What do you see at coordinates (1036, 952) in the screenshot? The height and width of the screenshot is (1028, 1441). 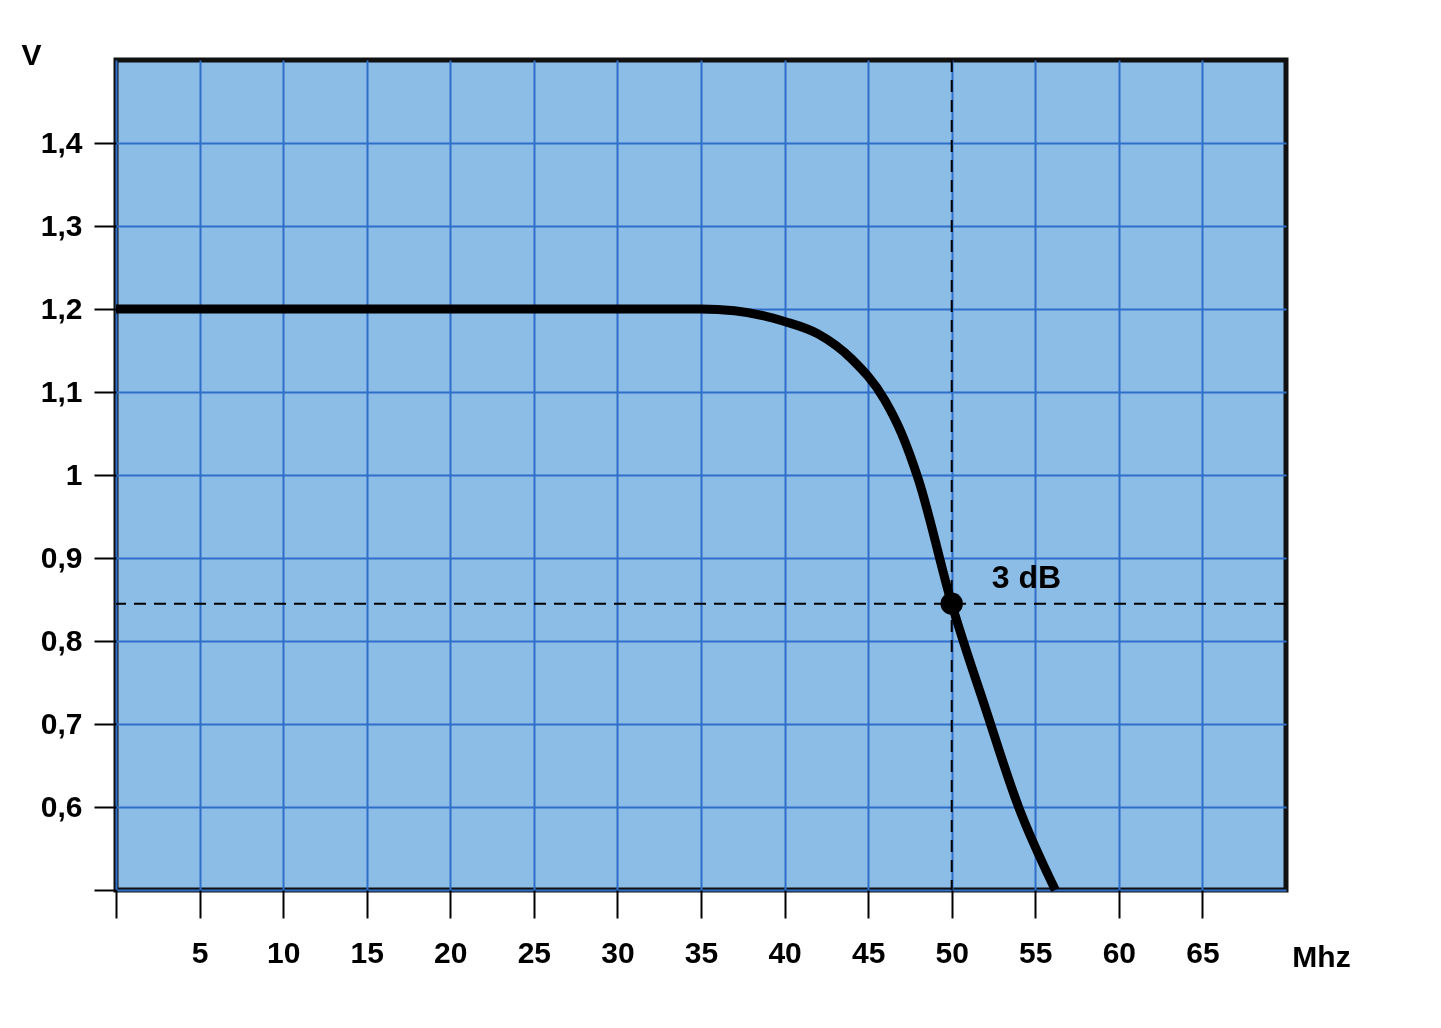 I see `x-tick-label: 55` at bounding box center [1036, 952].